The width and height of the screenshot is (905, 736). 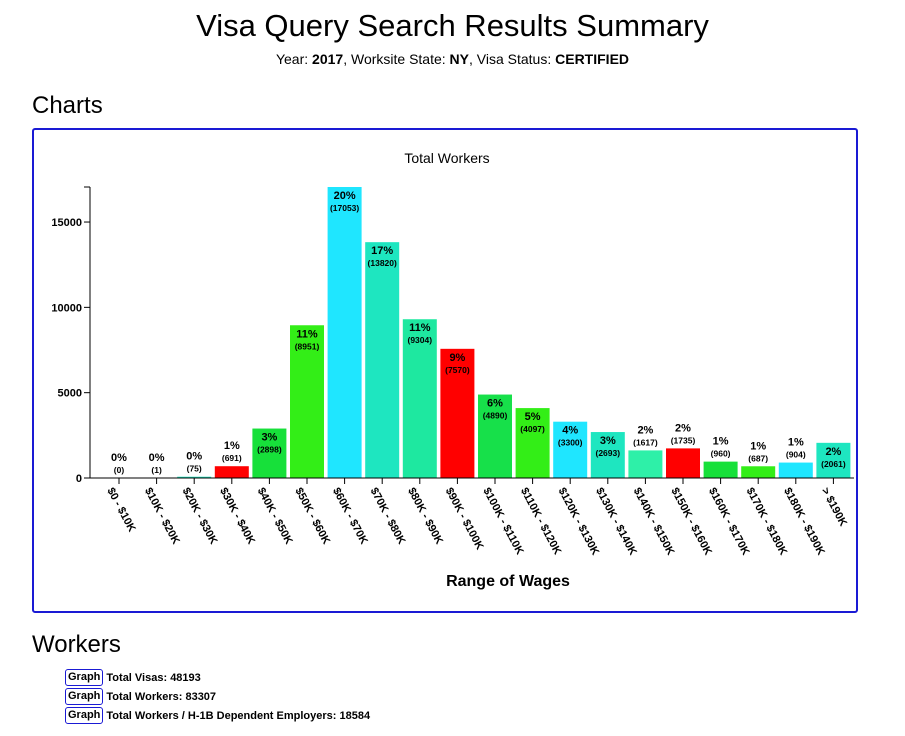 What do you see at coordinates (510, 59) in the screenshot?
I see `status-label: , Visa Status:` at bounding box center [510, 59].